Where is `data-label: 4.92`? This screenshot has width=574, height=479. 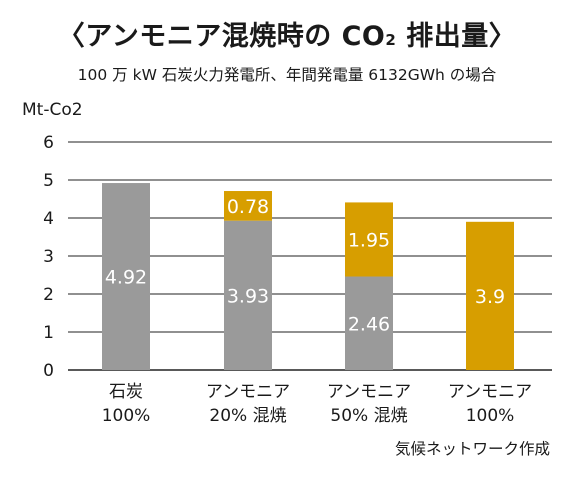 data-label: 4.92 is located at coordinates (126, 278).